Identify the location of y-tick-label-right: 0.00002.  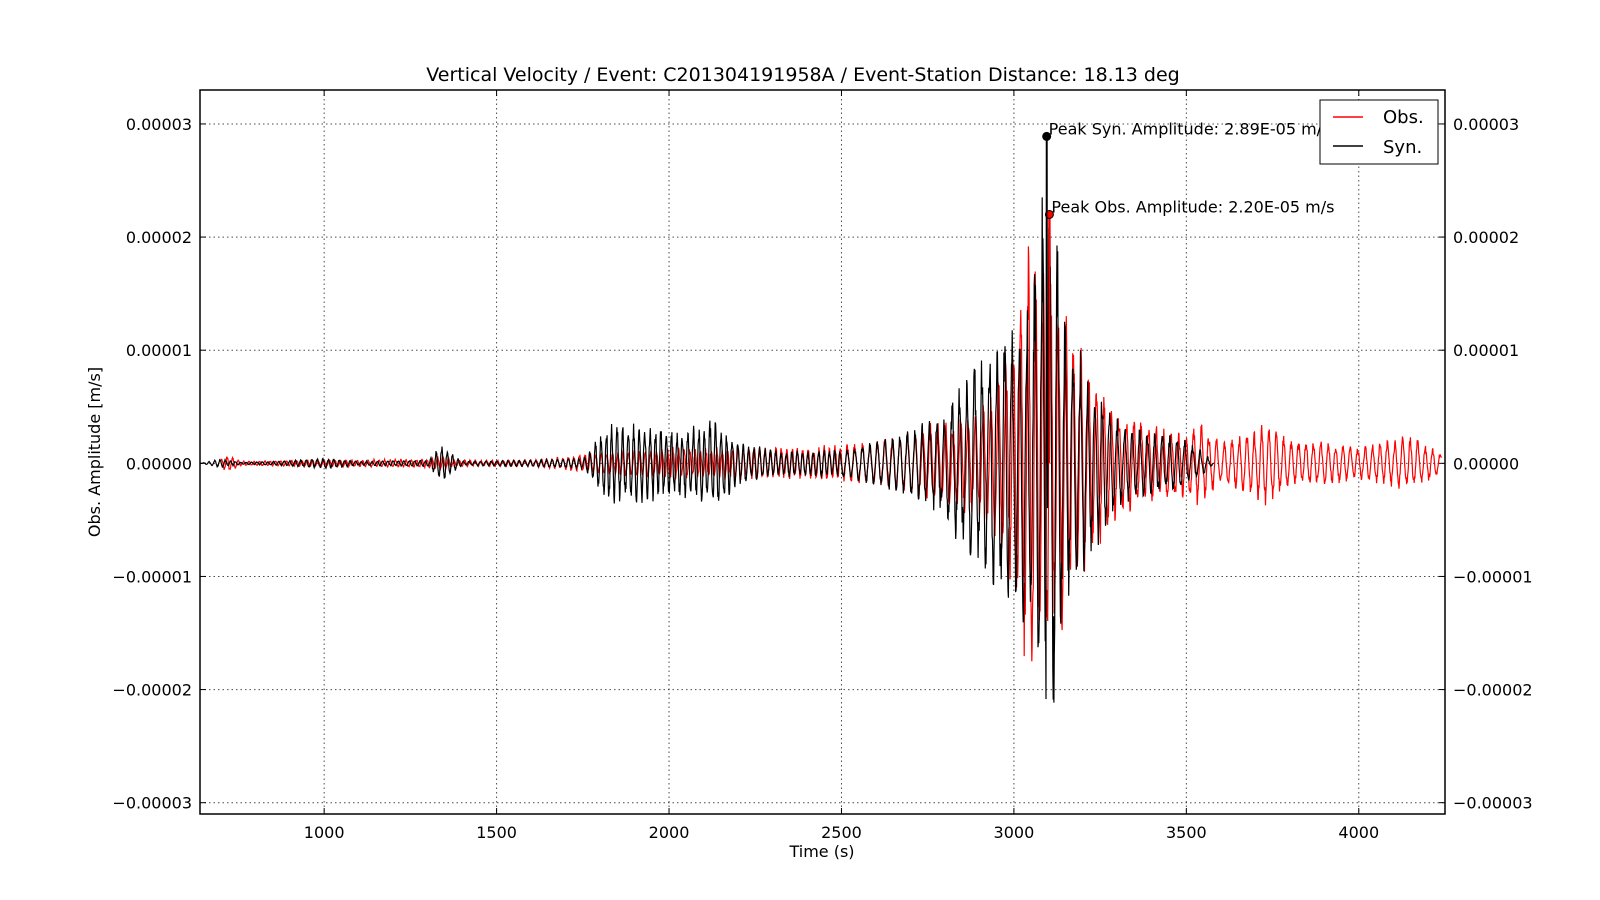
(1486, 237).